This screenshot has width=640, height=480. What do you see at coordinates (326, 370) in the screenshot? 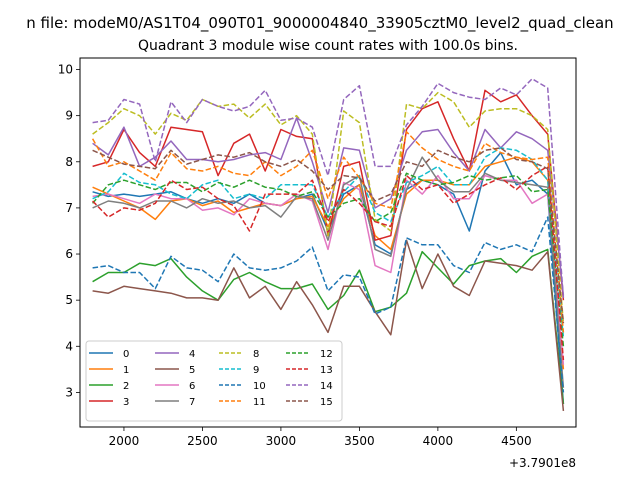
I see `legend-label-13: 13` at bounding box center [326, 370].